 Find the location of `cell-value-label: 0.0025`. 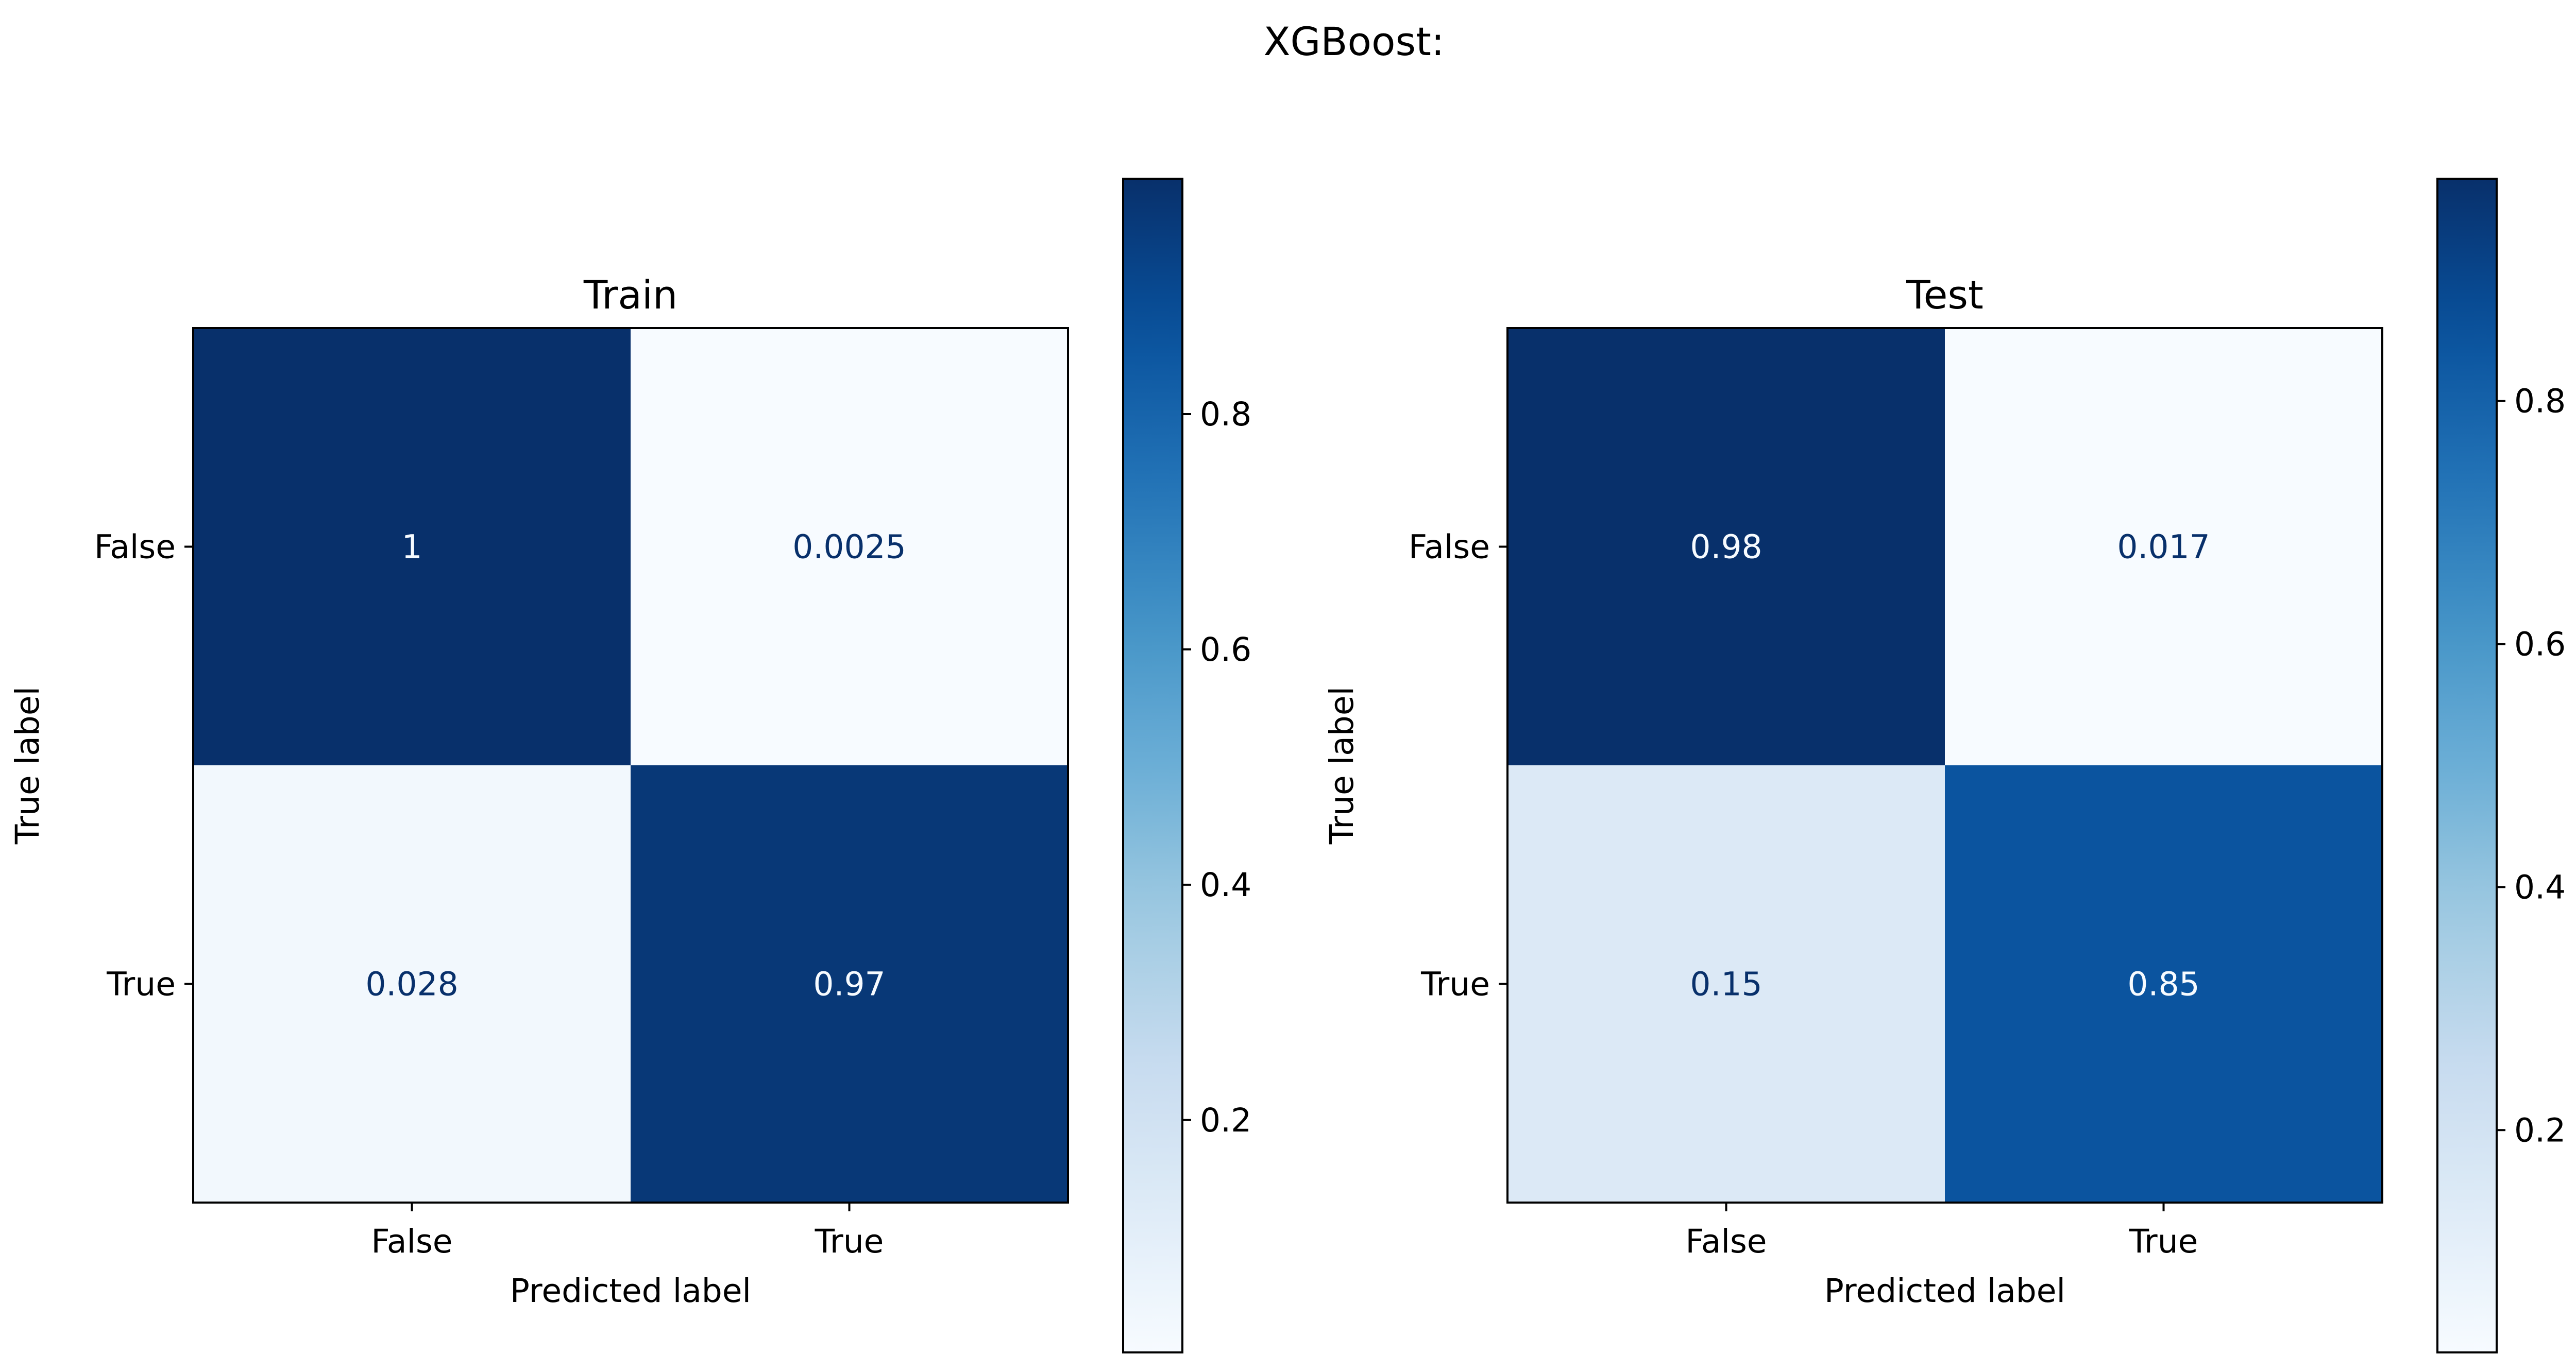

cell-value-label: 0.0025 is located at coordinates (849, 547).